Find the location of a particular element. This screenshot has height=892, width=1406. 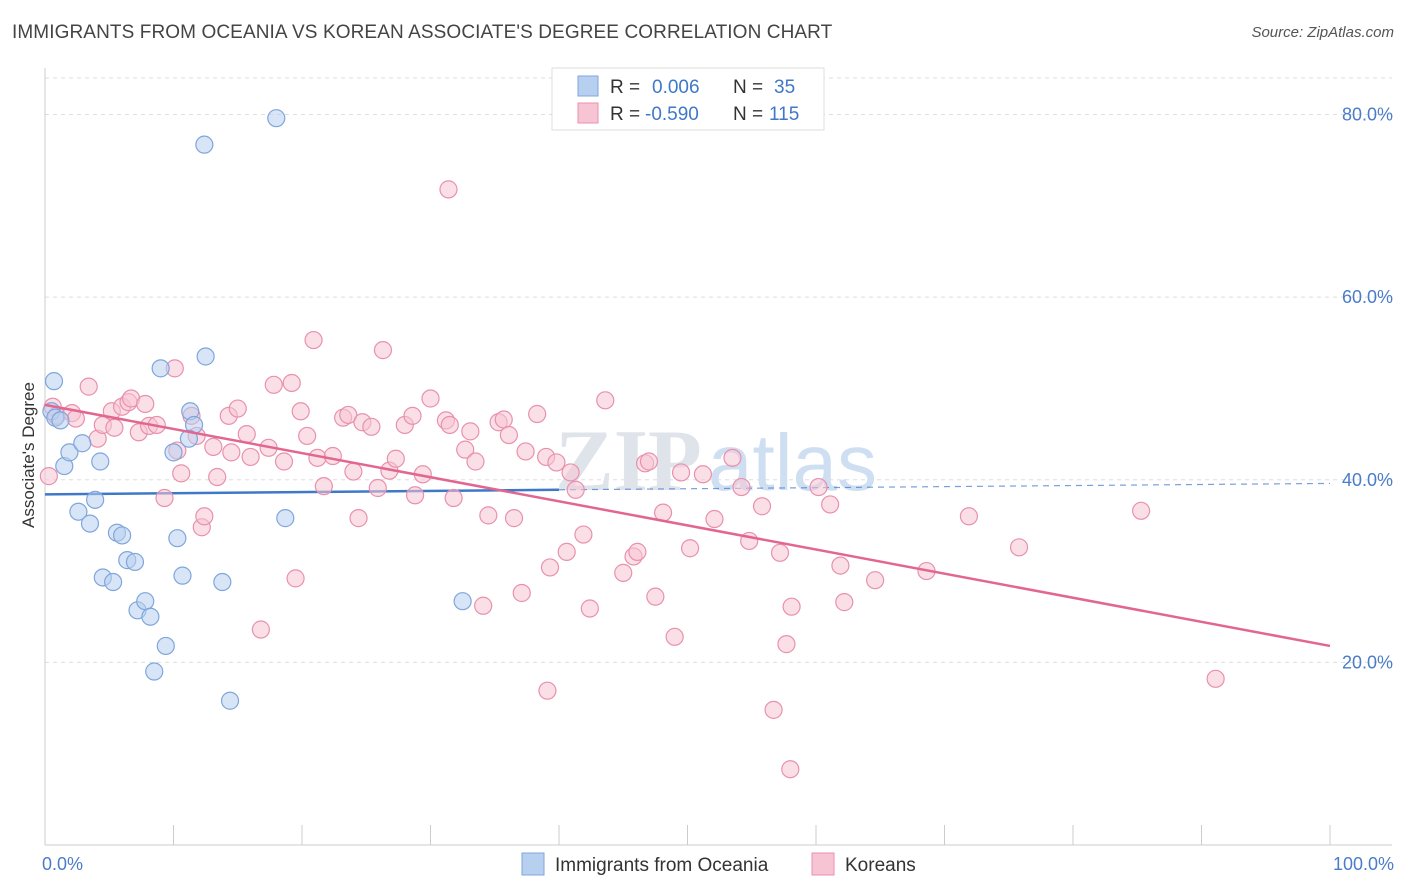

stats-legend: R = 0.006 N = 35 R = -0.590 N = 115 is located at coordinates (688, 99).